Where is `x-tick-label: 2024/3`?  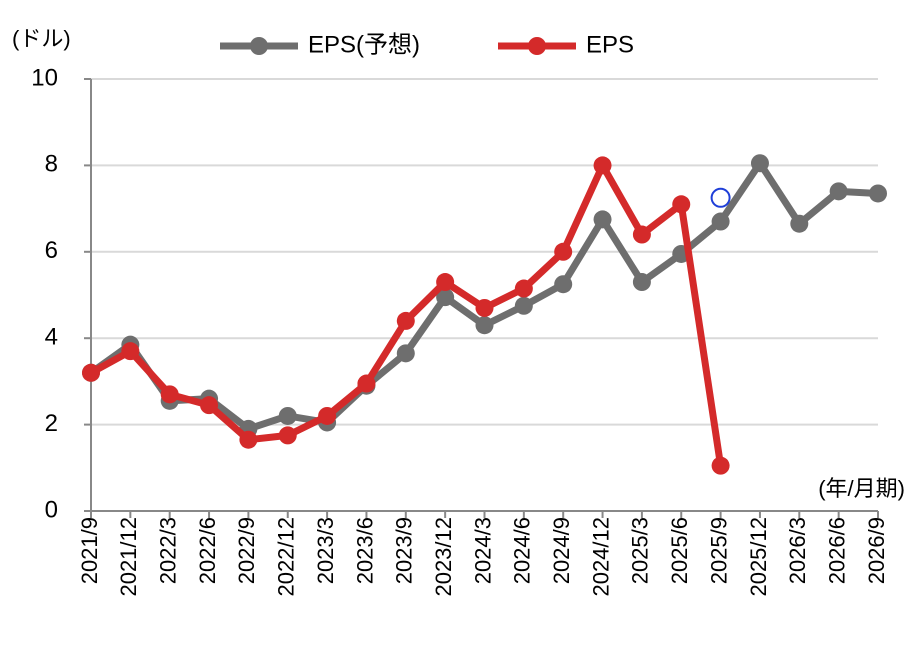 x-tick-label: 2024/3 is located at coordinates (482, 550).